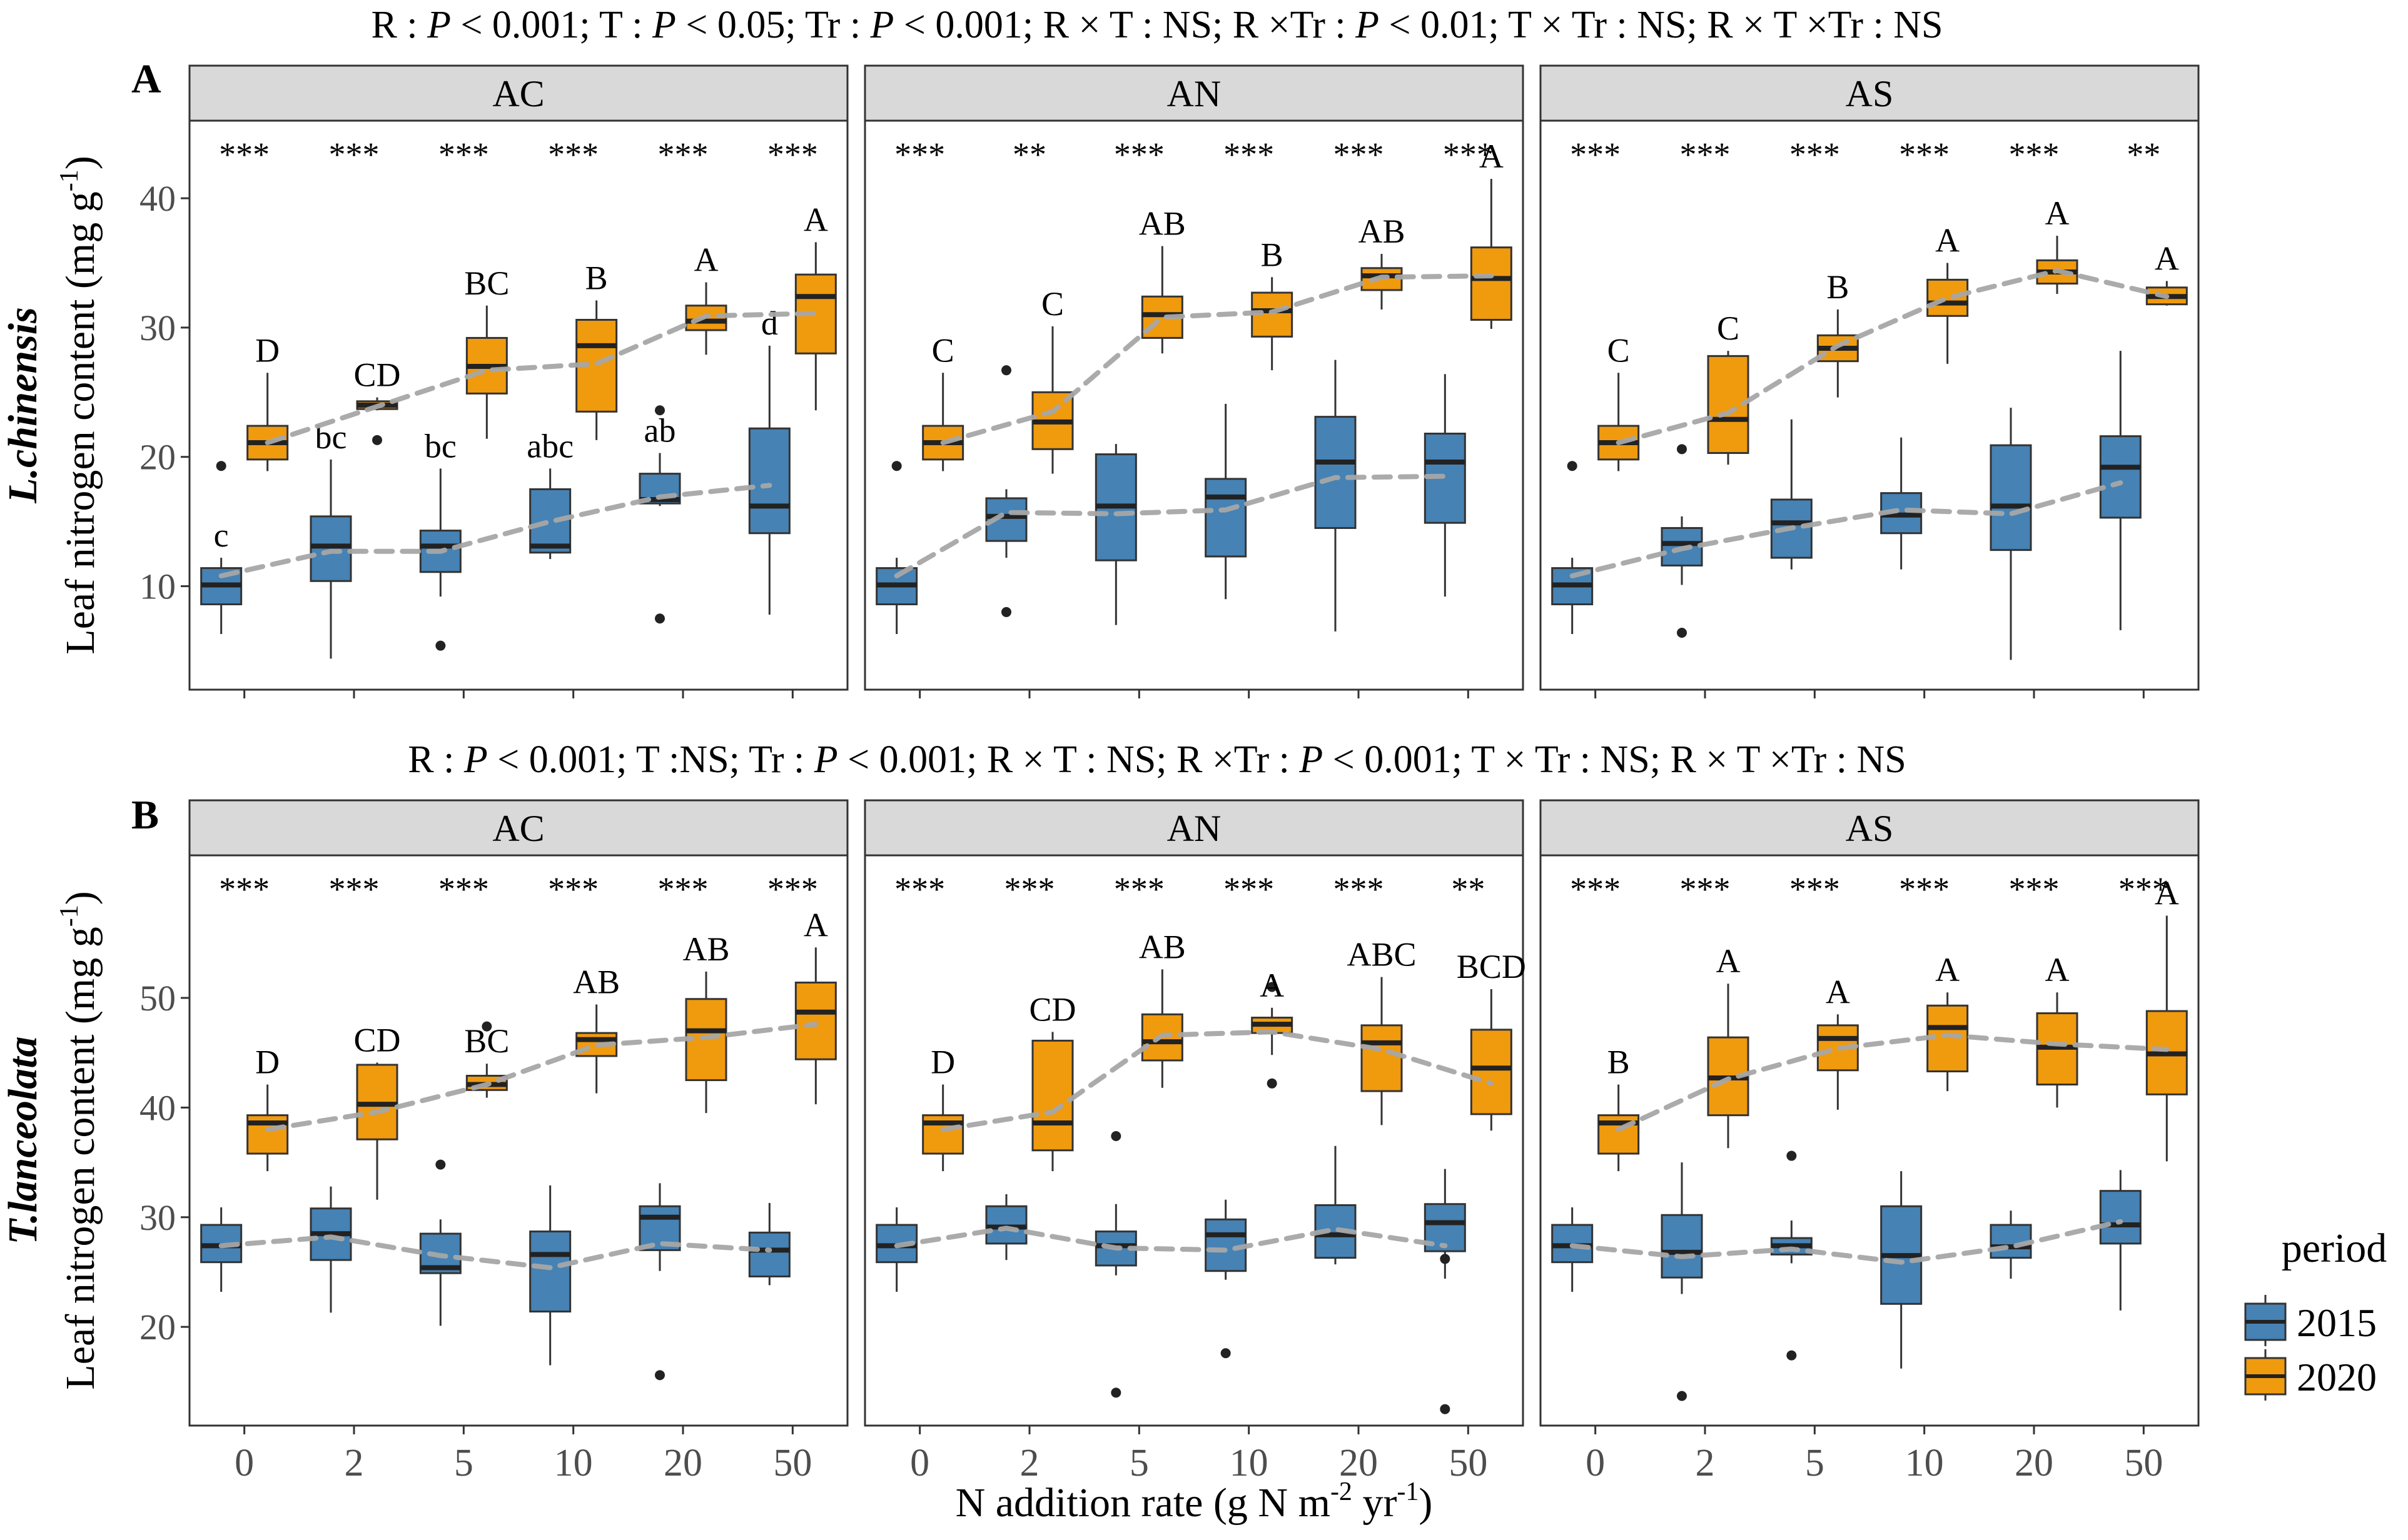 This screenshot has height=1540, width=2408. What do you see at coordinates (1491, 1039) in the screenshot?
I see `box-2020-50: BCD` at bounding box center [1491, 1039].